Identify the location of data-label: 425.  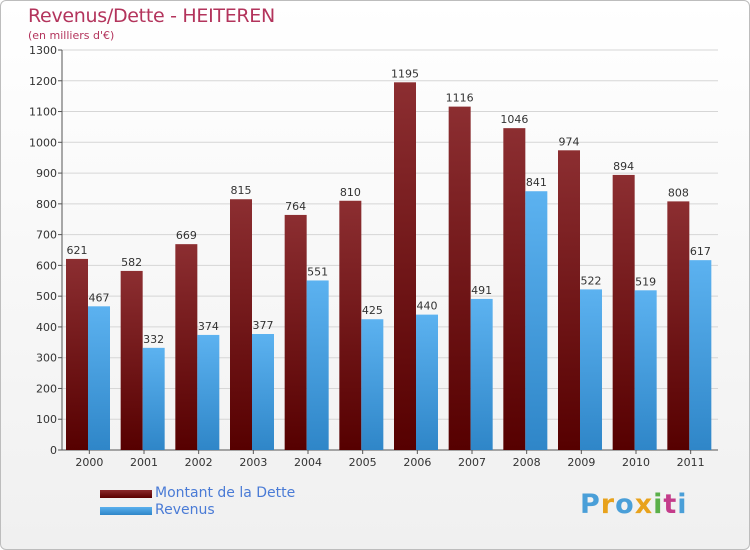
(372, 310).